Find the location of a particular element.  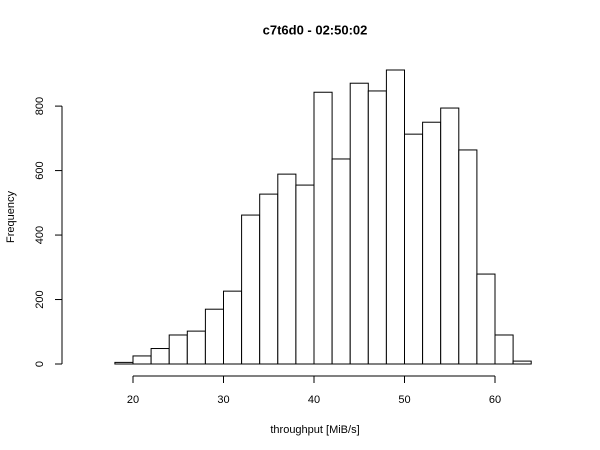

x-tick-label: 50 is located at coordinates (404, 400).